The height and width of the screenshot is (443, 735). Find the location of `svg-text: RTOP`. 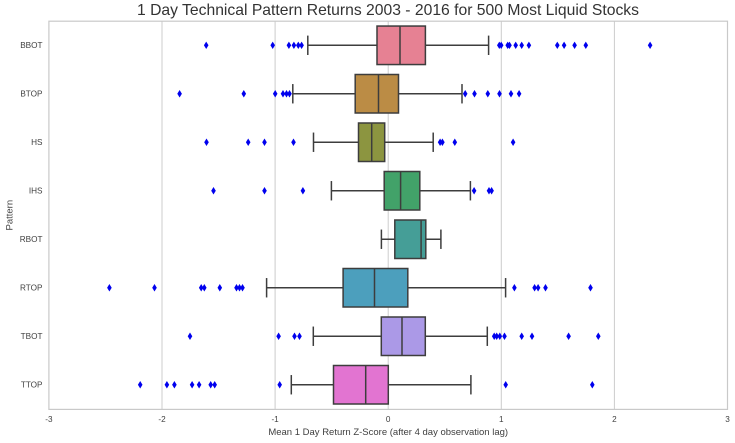

svg-text: RTOP is located at coordinates (31, 288).